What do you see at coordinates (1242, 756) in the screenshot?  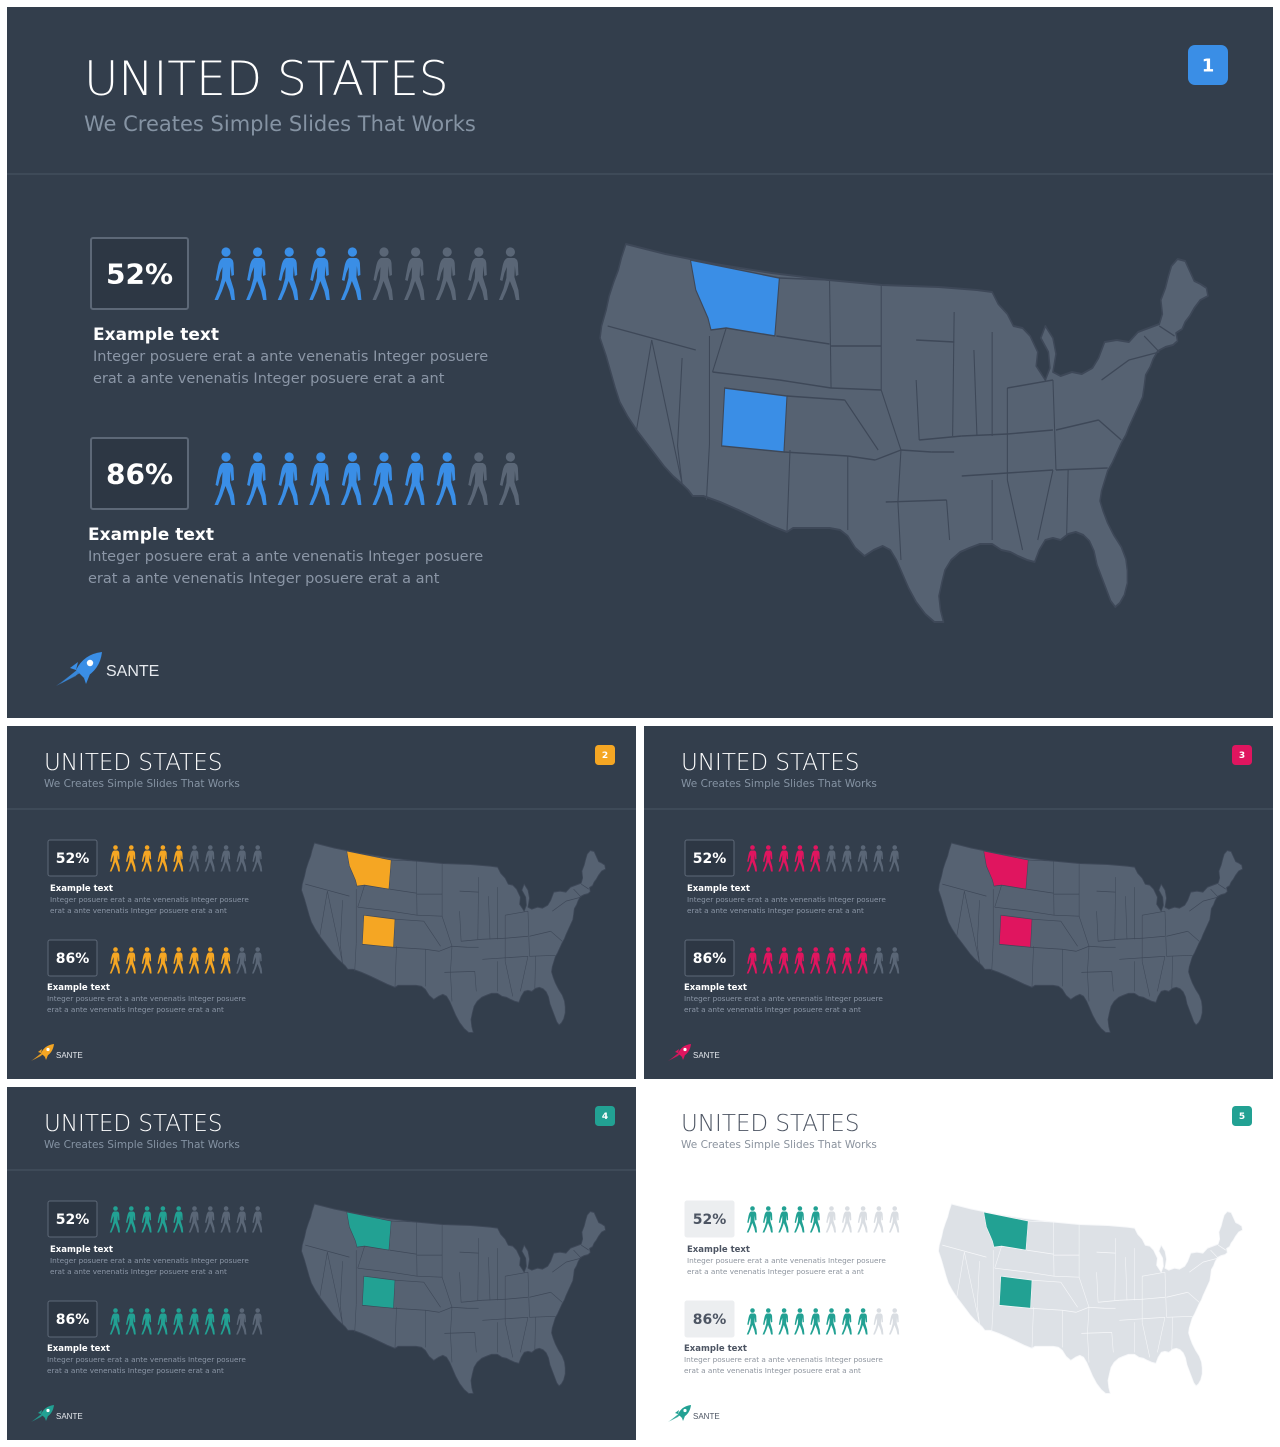 I see `slide-number: 3` at bounding box center [1242, 756].